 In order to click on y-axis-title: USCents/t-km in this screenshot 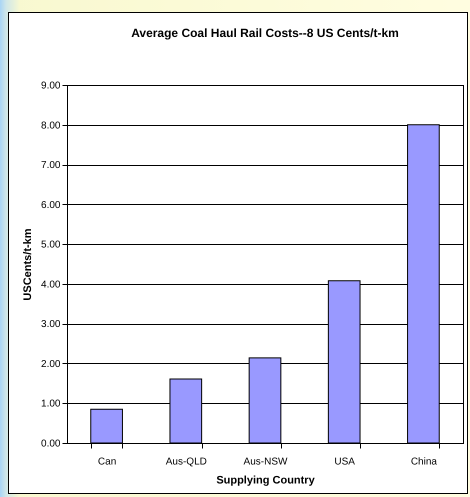, I will do `click(28, 264)`.